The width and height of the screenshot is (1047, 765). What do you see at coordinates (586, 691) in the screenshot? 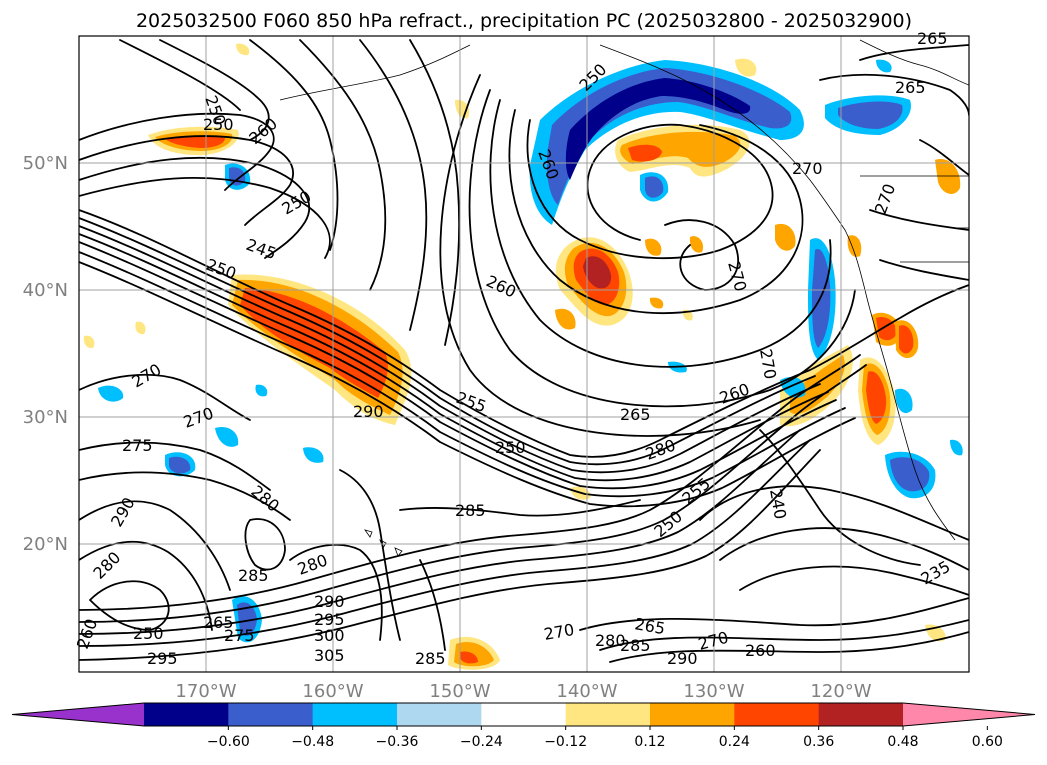
I see `lon-label: 140°W` at bounding box center [586, 691].